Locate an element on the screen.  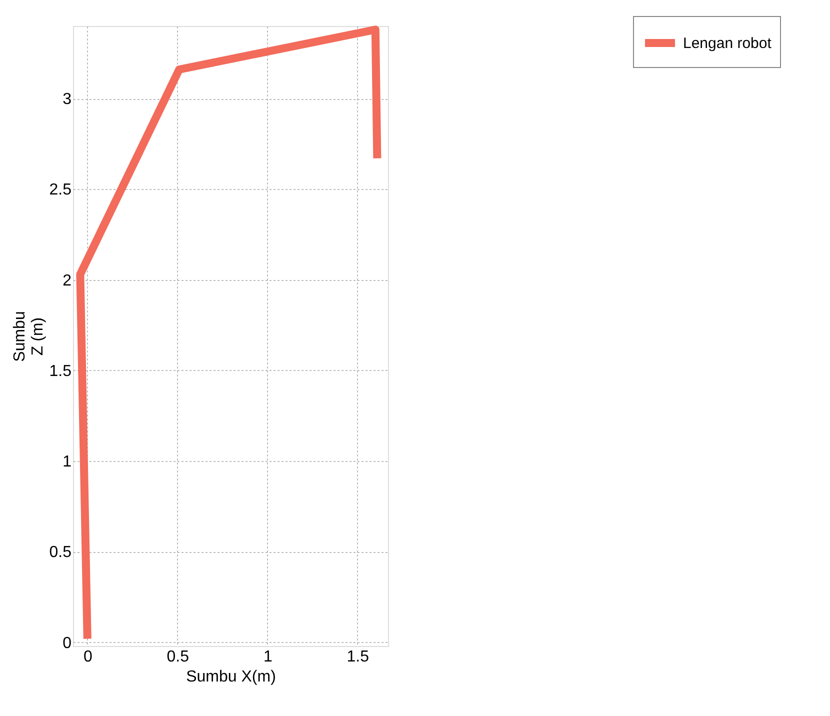
y-tick-label: 1.5 is located at coordinates (60, 371).